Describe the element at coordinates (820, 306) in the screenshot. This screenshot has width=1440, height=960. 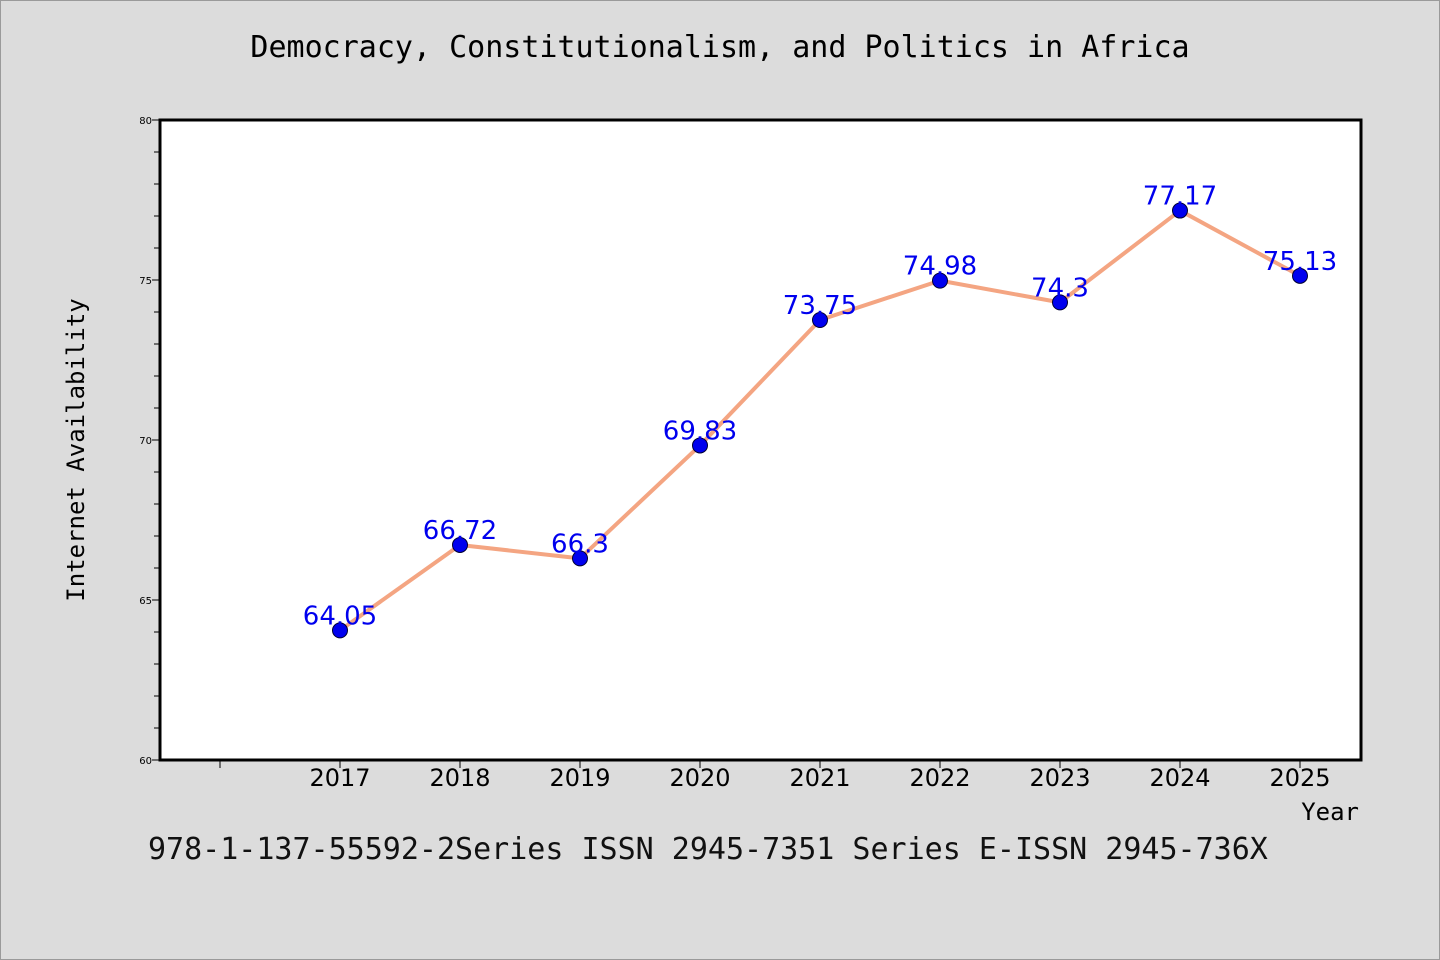
I see `data-label: 73.75` at that location.